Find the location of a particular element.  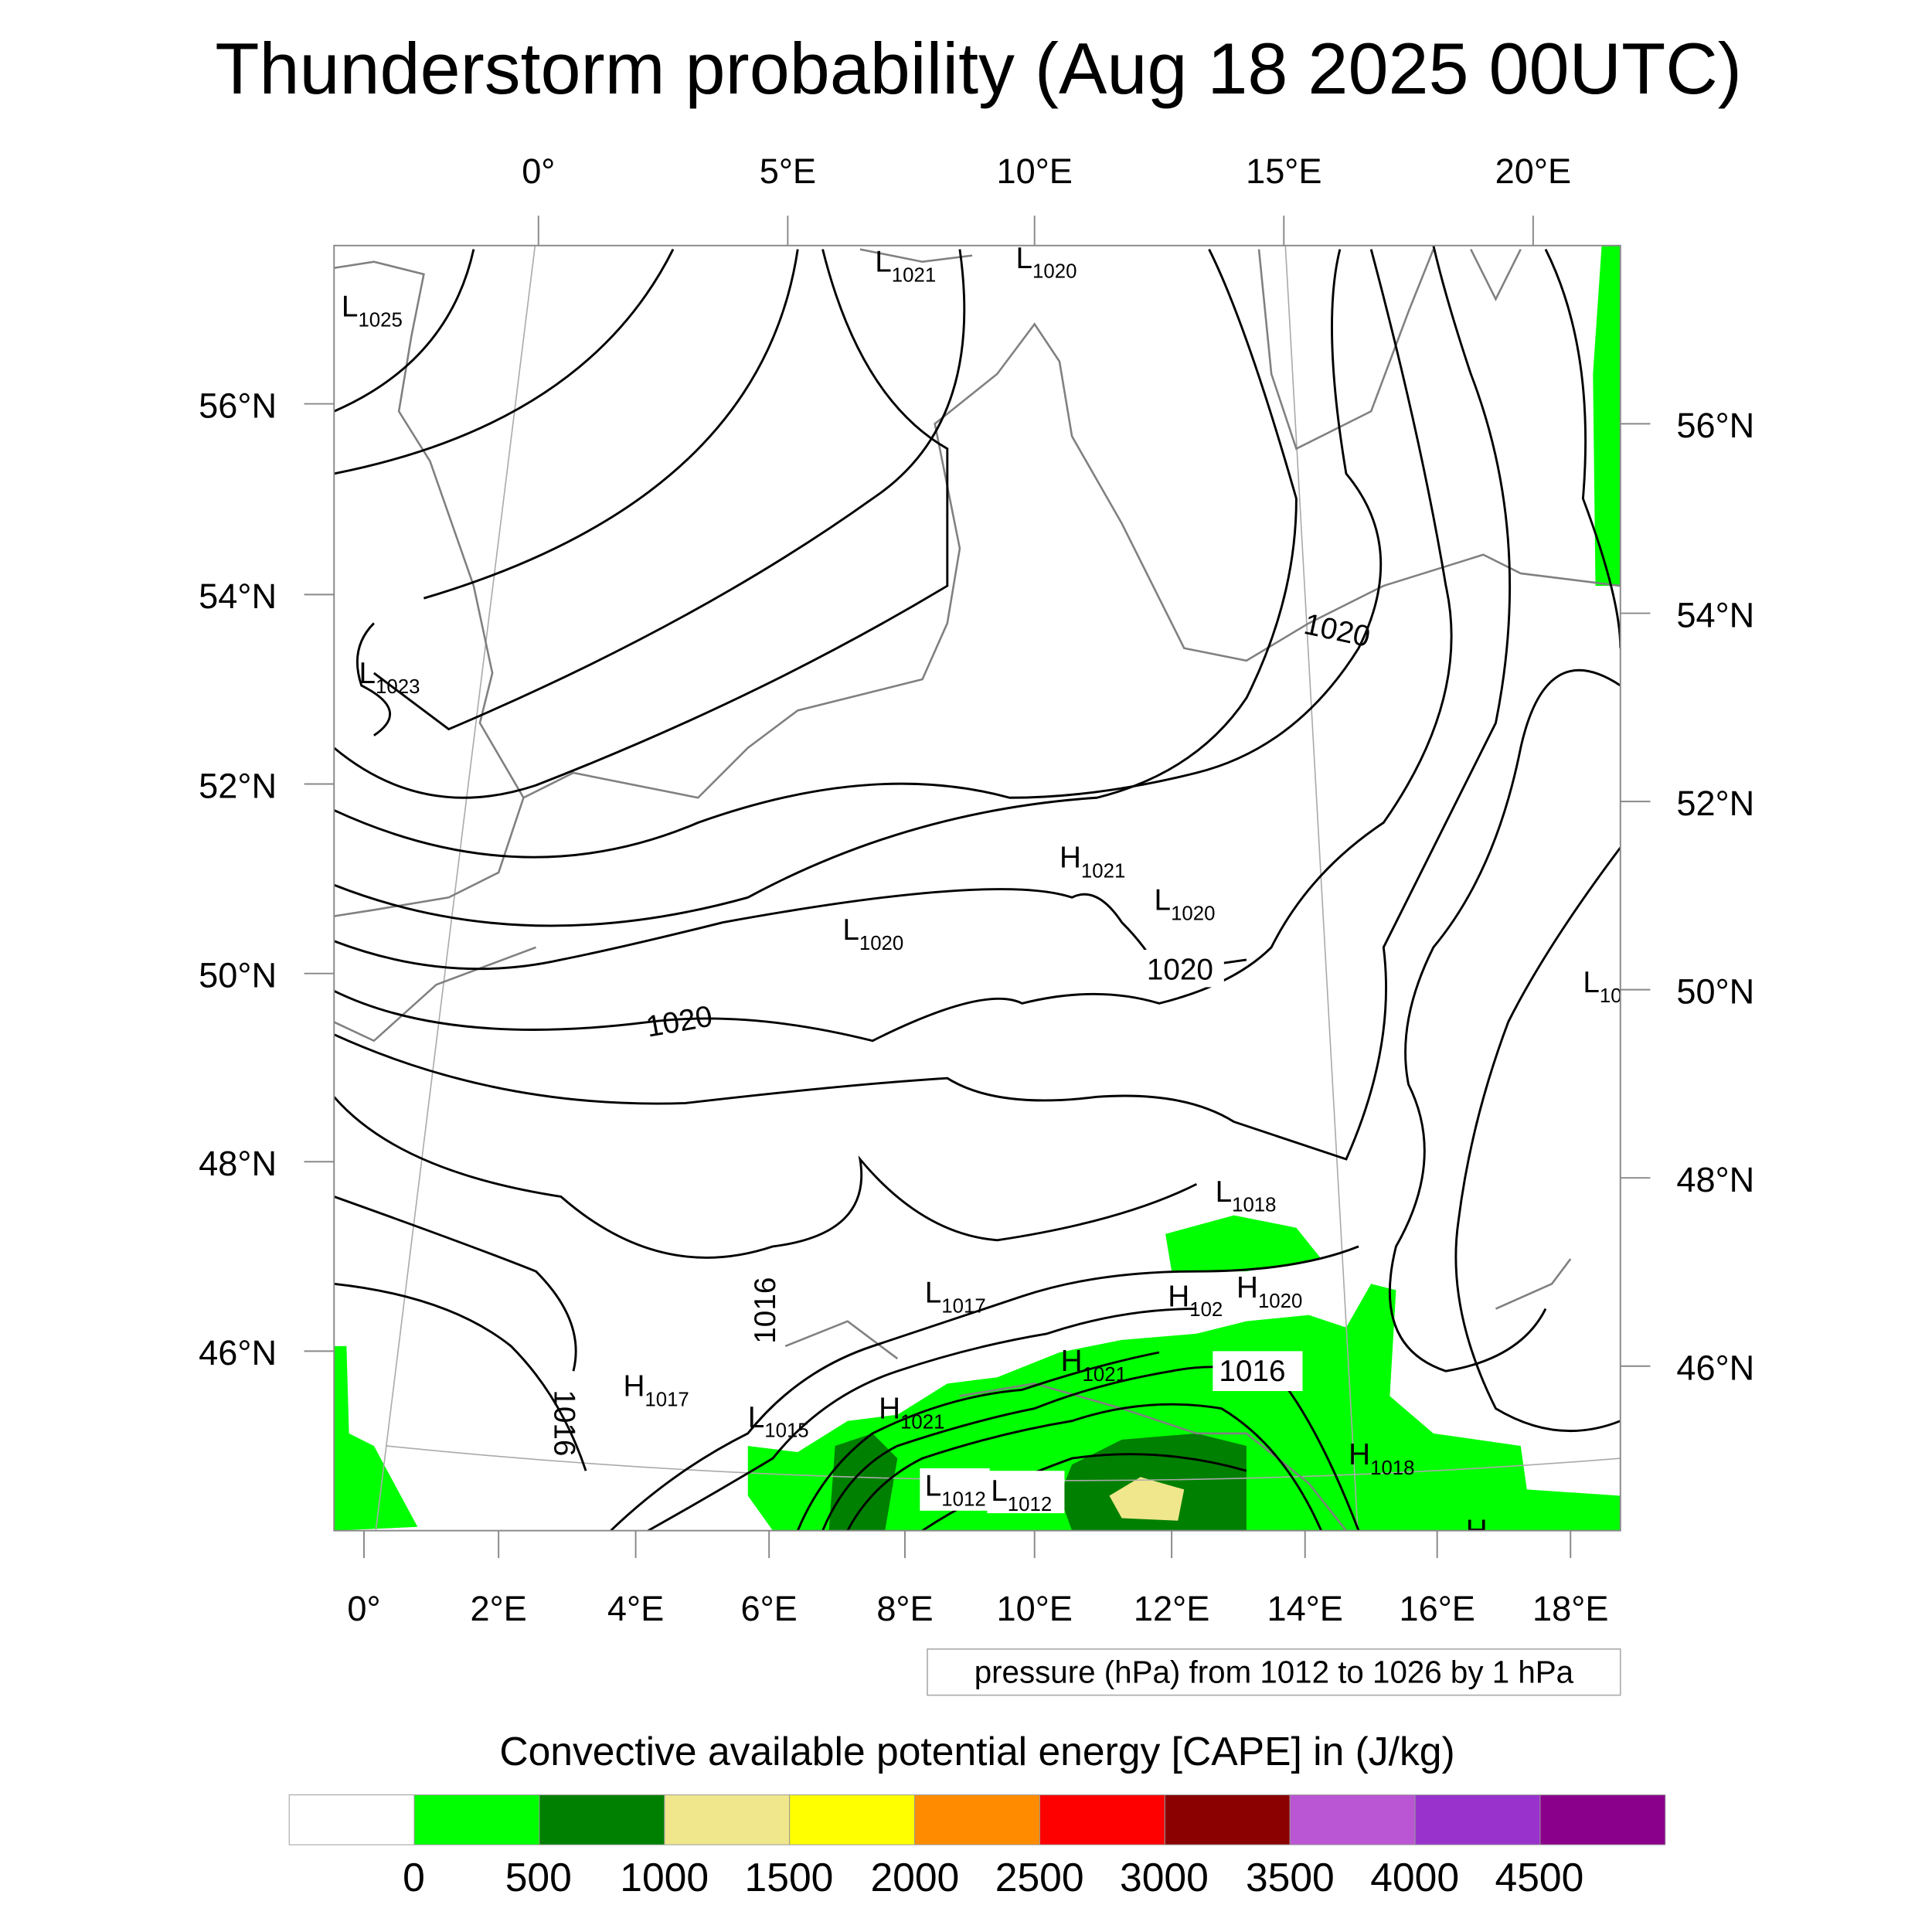

colorbar-label: 1500 is located at coordinates (790, 1878).